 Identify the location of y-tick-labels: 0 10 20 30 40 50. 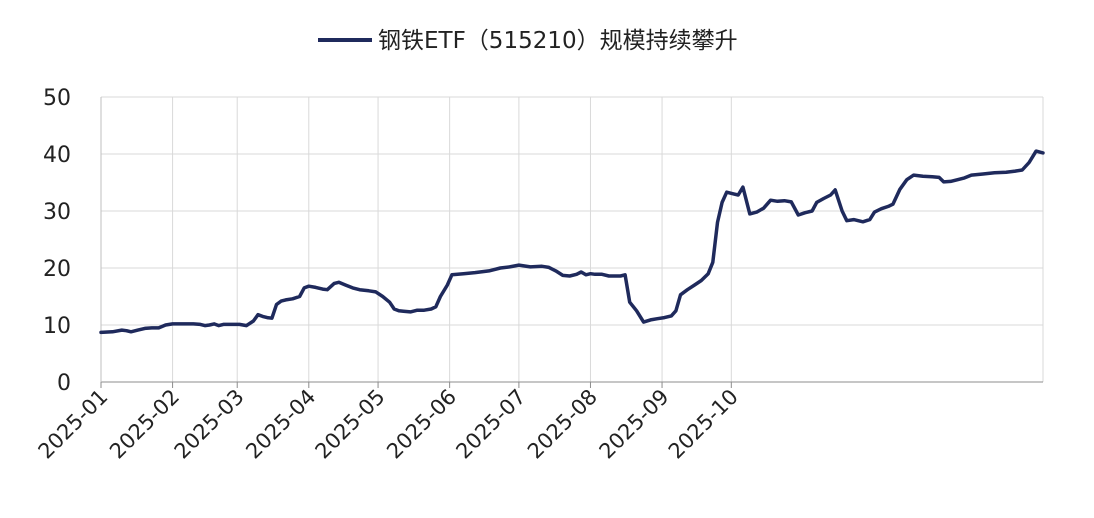
(57, 241).